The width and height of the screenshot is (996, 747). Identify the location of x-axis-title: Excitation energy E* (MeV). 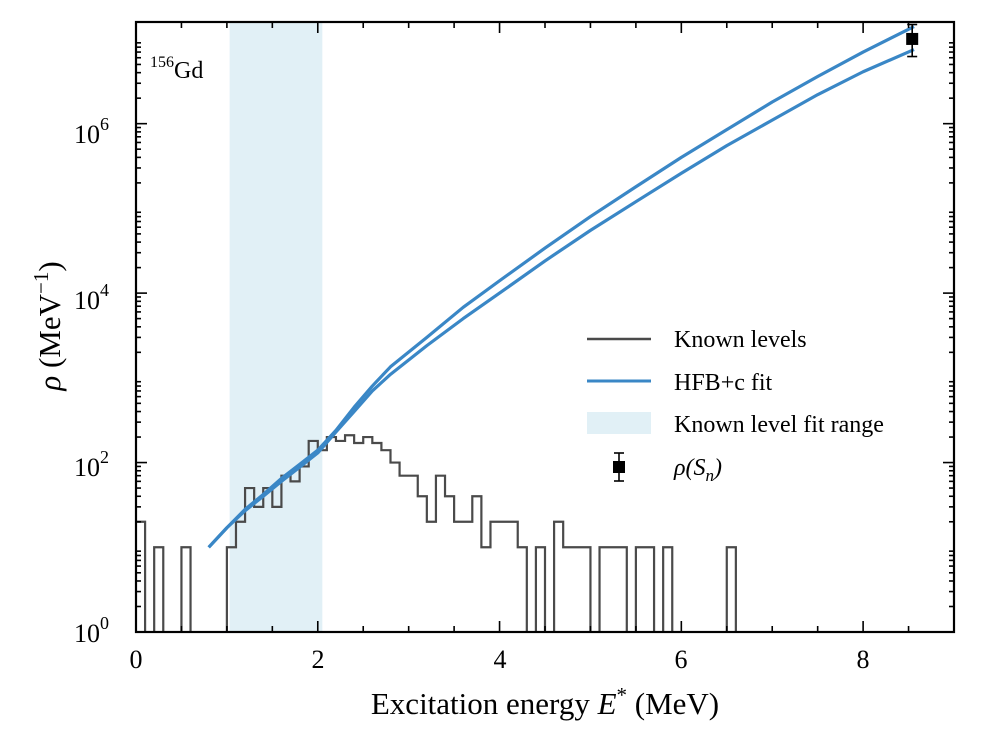
(545, 702).